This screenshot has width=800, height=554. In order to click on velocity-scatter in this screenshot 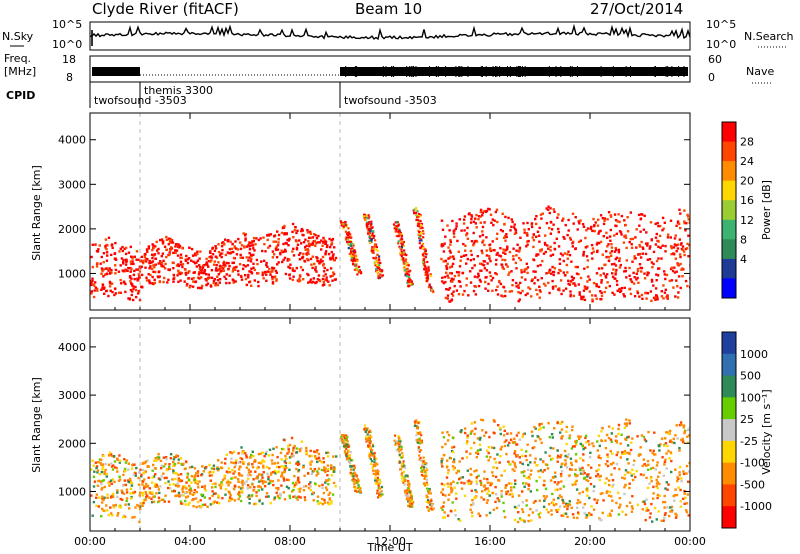, I will do `click(390, 470)`.